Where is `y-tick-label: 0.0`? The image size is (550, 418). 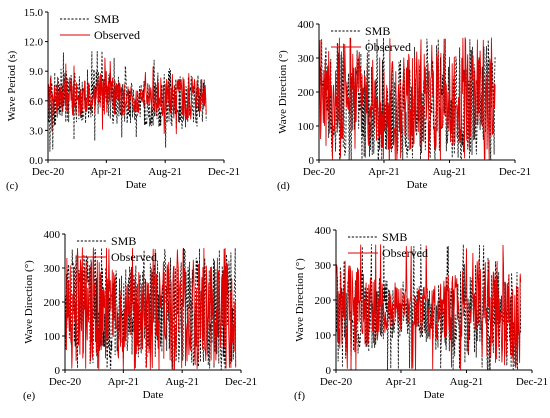 y-tick-label: 0.0 is located at coordinates (36, 161).